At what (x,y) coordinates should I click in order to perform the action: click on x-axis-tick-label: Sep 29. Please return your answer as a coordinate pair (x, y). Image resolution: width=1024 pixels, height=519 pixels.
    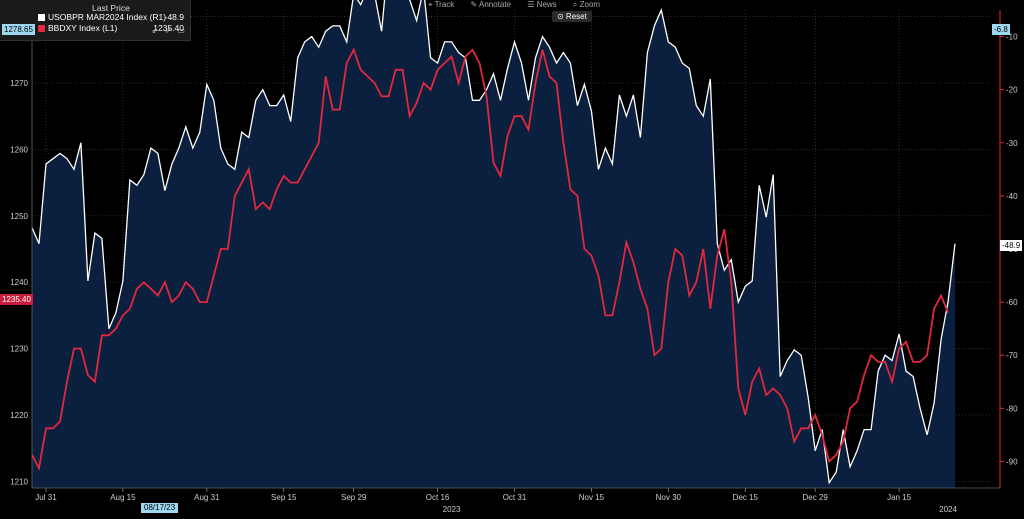
    Looking at the image, I should click on (354, 497).